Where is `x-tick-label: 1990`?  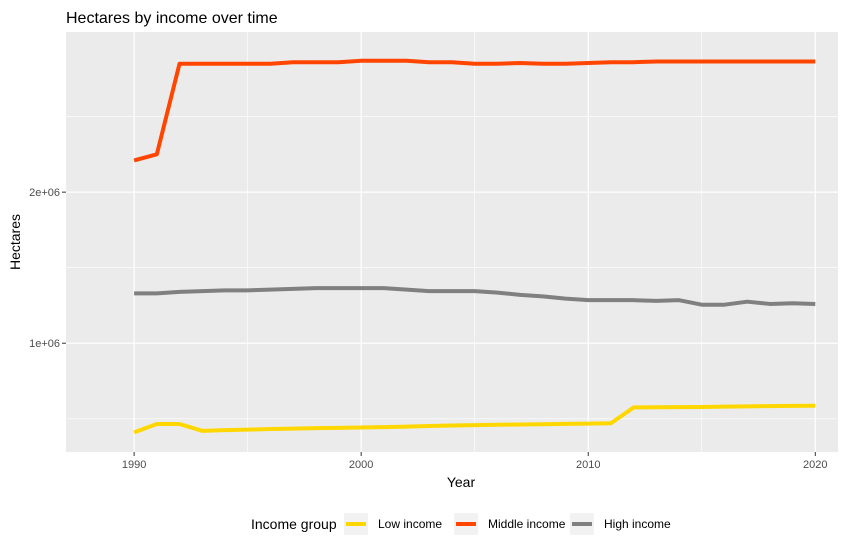 x-tick-label: 1990 is located at coordinates (134, 465).